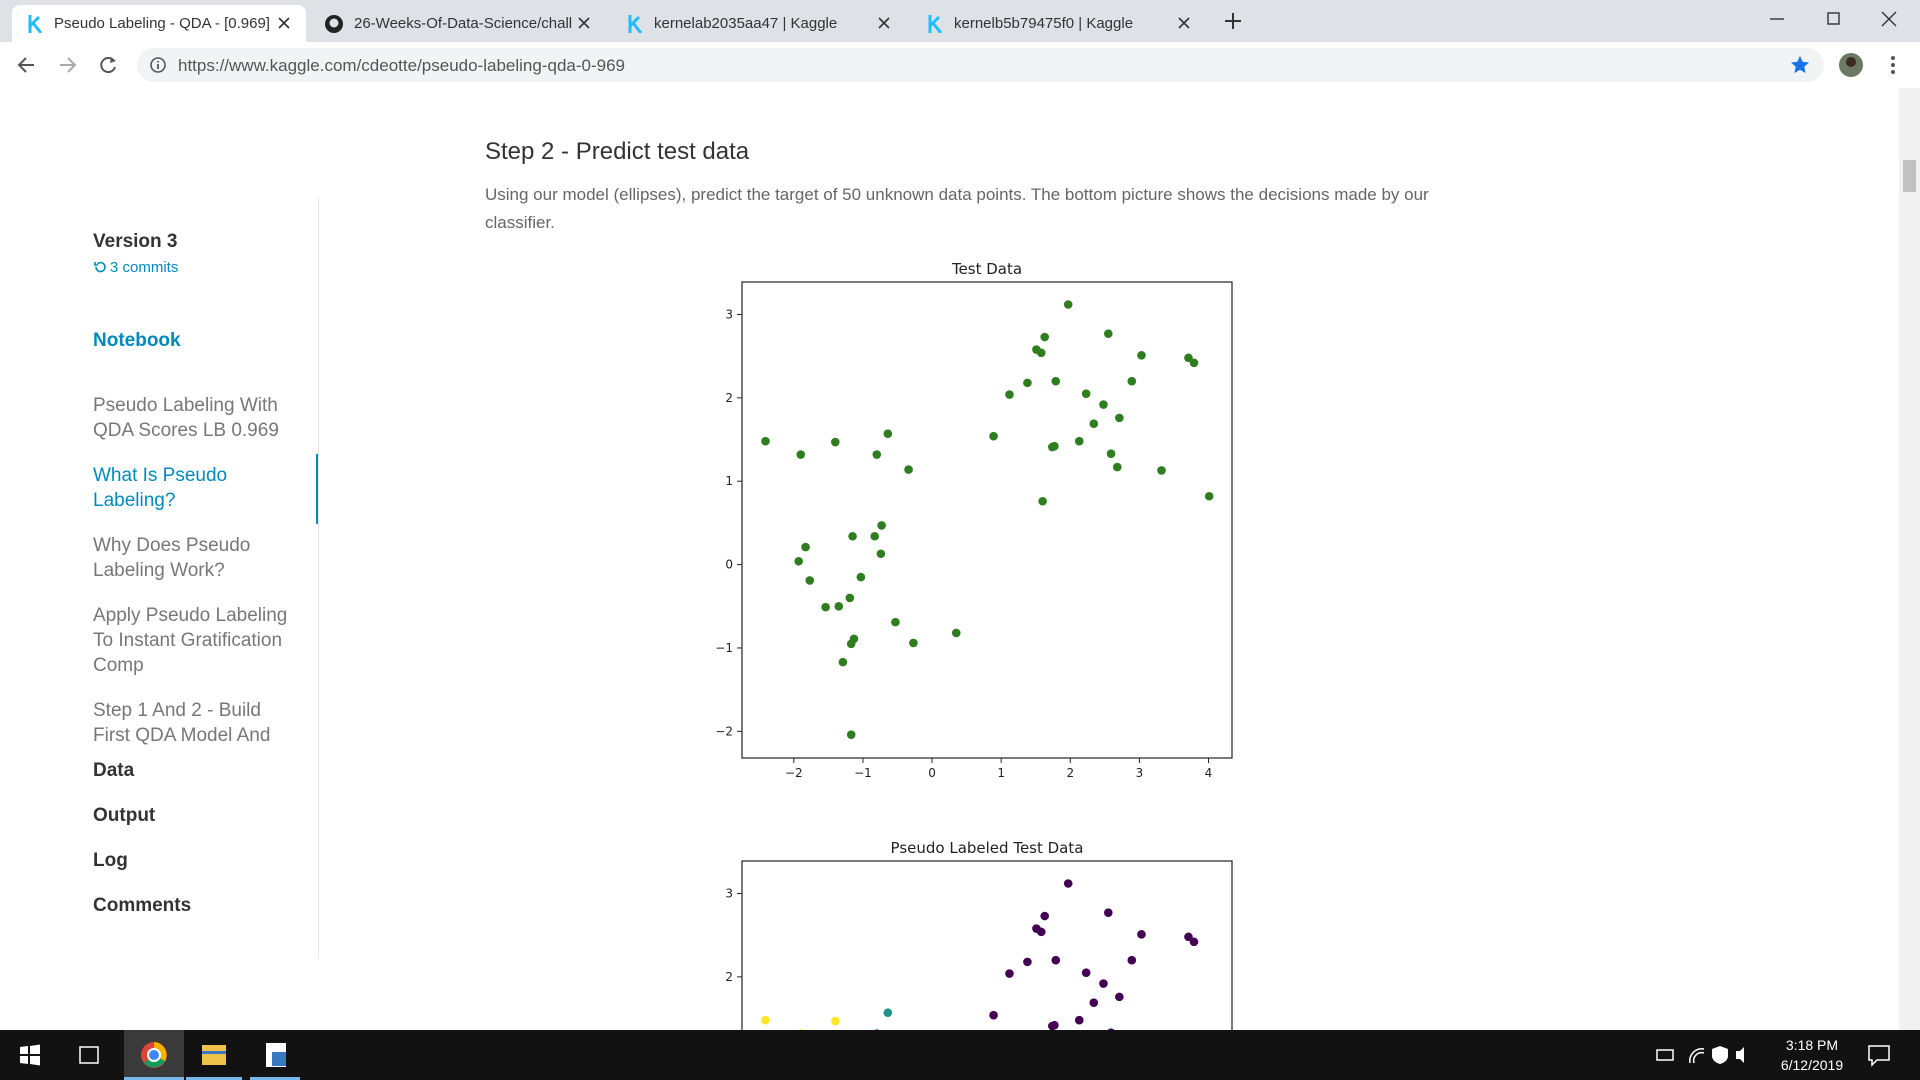 The width and height of the screenshot is (1920, 1080). I want to click on nav-link: Data, so click(114, 770).